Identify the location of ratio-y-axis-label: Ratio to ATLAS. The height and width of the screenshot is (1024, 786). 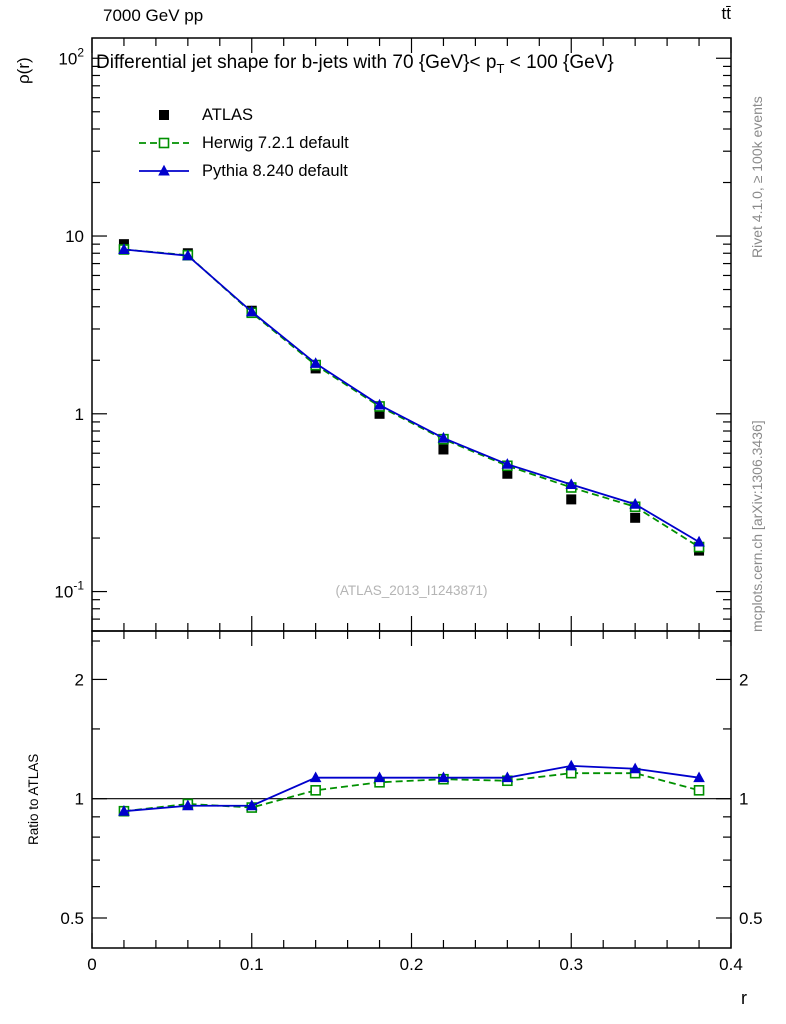
(33, 799).